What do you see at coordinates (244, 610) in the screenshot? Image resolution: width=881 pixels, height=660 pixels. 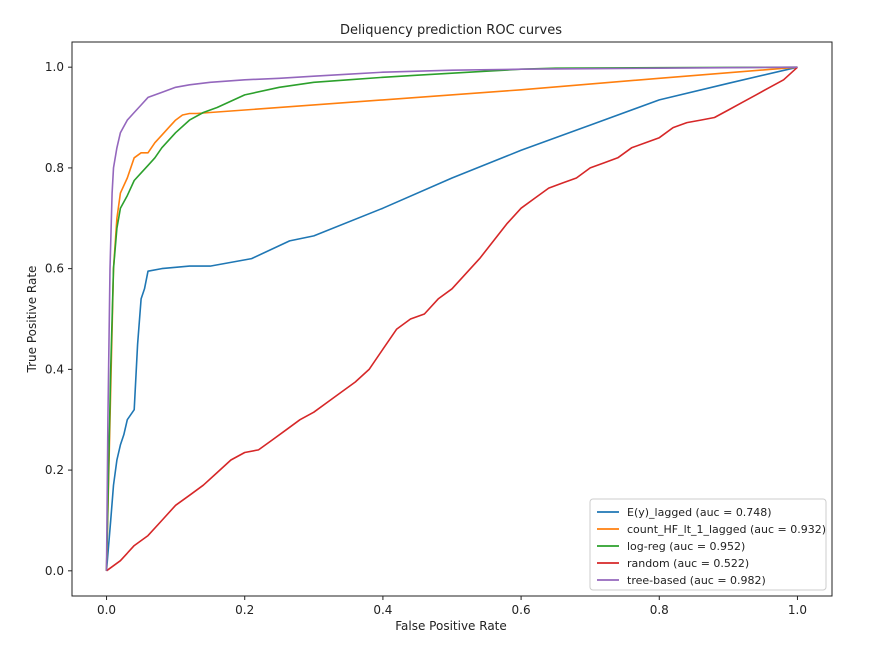 I see `x-tick-label: 0.2` at bounding box center [244, 610].